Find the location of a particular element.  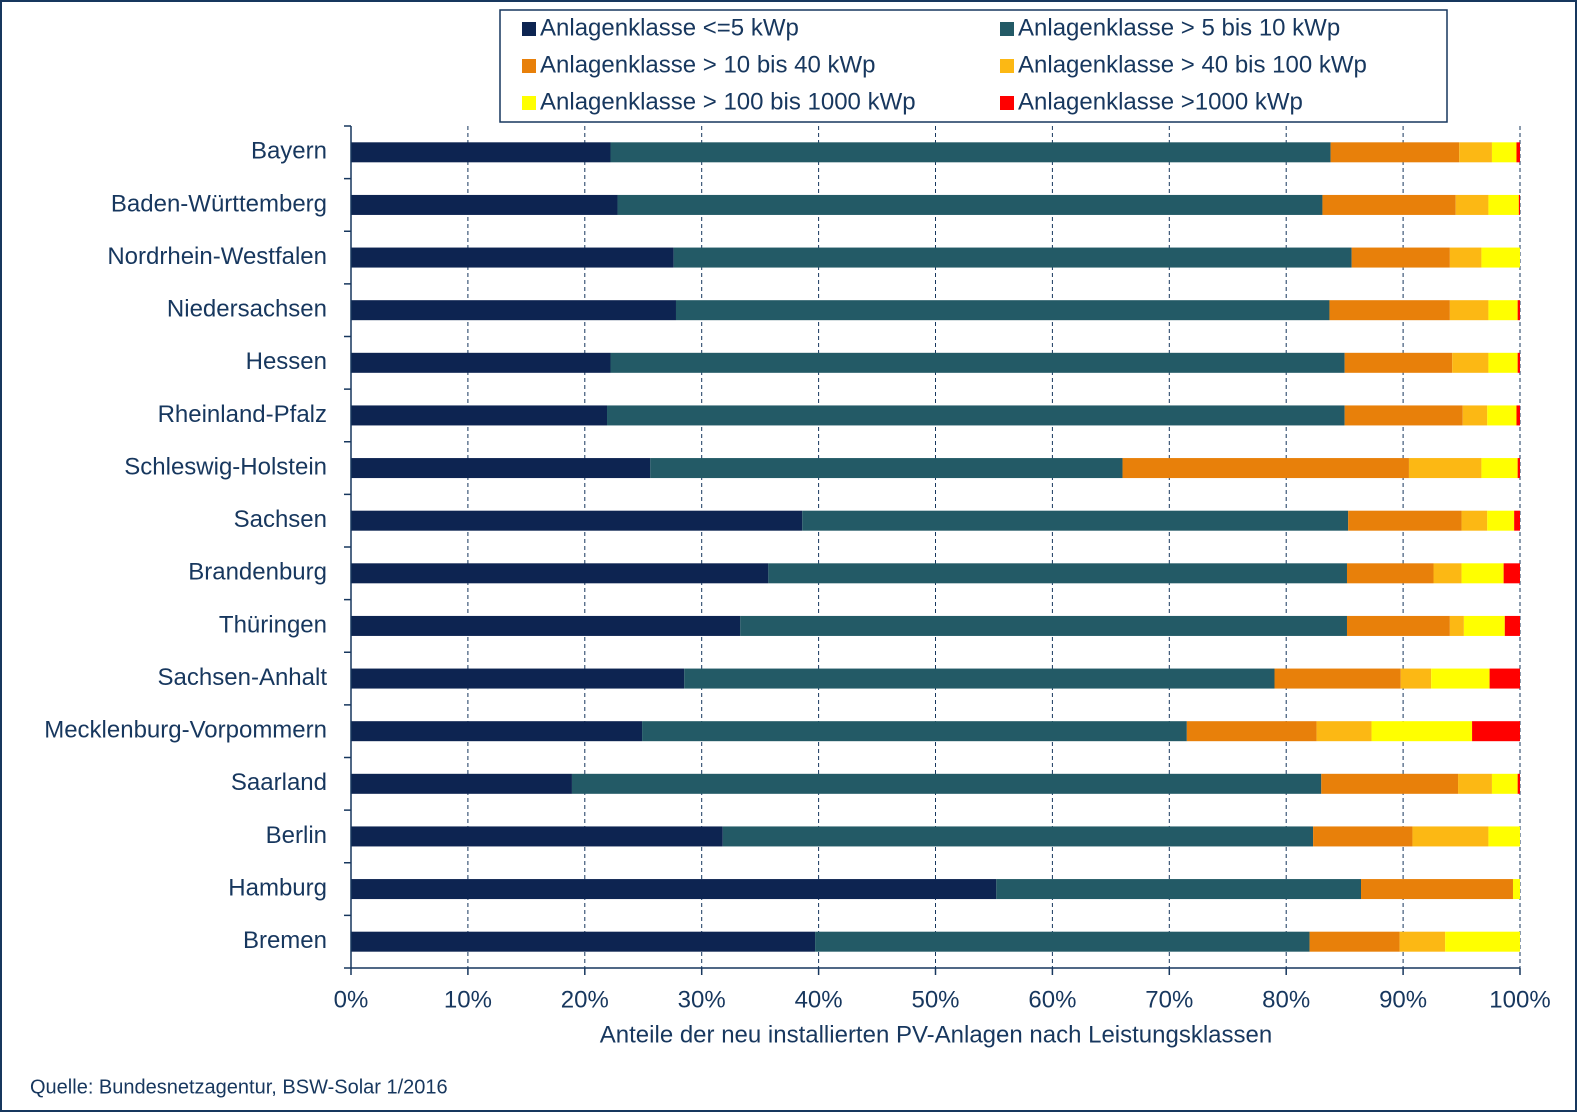

y-tick-label: Mecklenburg-Vorpommern is located at coordinates (185, 730).